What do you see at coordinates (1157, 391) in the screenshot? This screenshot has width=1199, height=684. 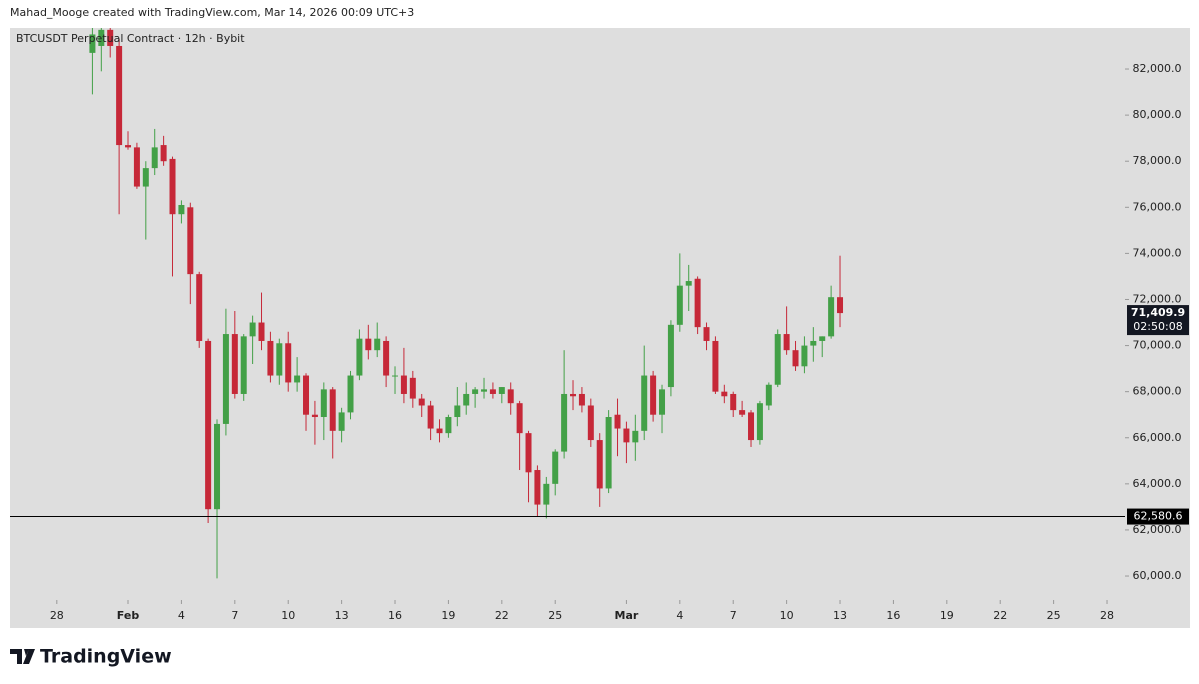 I see `y-tick-label: 68,000.0` at bounding box center [1157, 391].